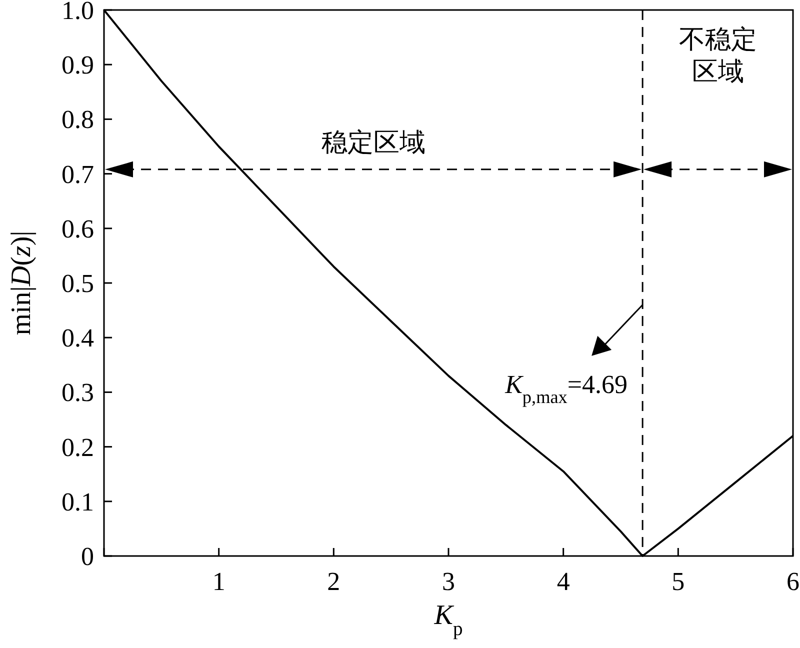 The width and height of the screenshot is (800, 648). What do you see at coordinates (373, 143) in the screenshot?
I see `annotation: 稳定区域` at bounding box center [373, 143].